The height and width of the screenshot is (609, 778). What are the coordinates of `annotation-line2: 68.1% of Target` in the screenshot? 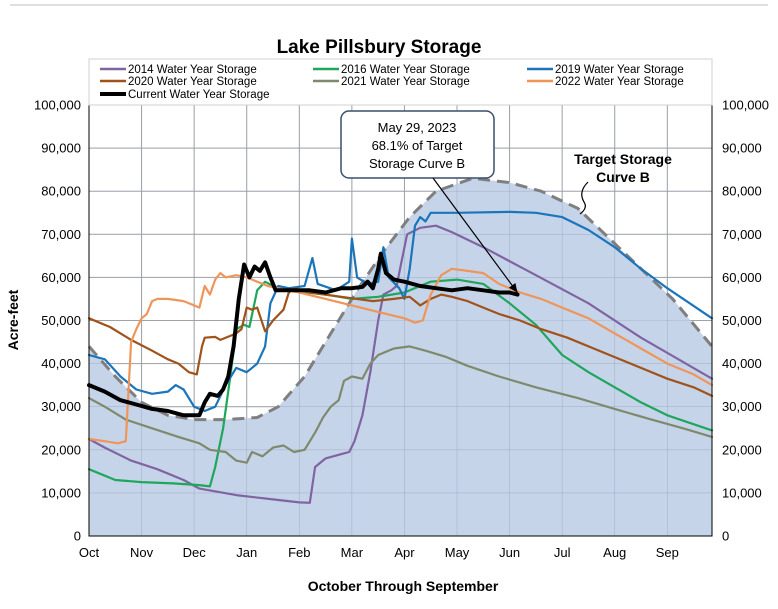 It's located at (417, 145).